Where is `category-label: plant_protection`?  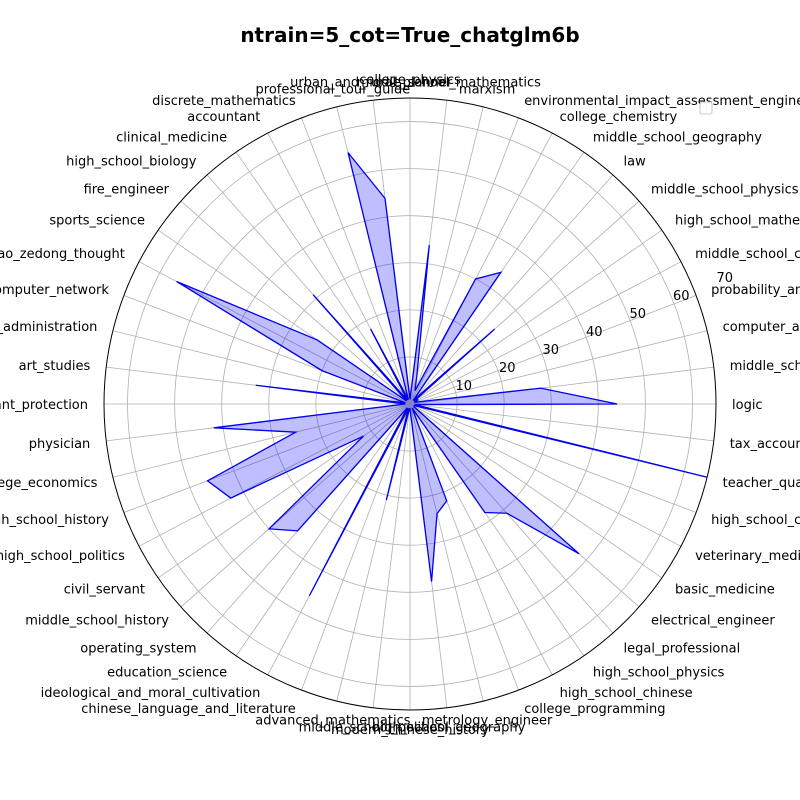
category-label: plant_protection is located at coordinates (44, 405).